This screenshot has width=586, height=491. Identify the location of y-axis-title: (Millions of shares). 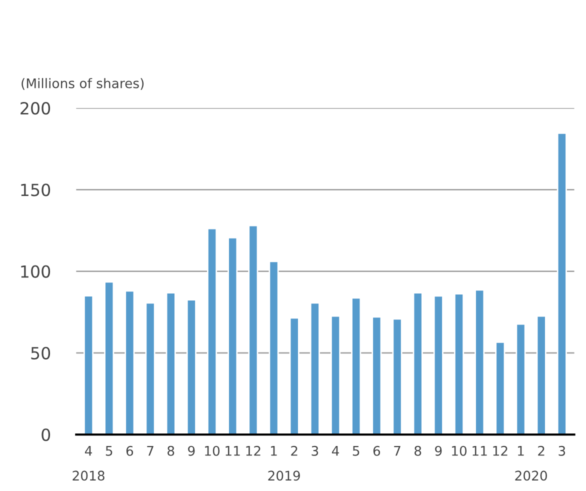
(83, 84).